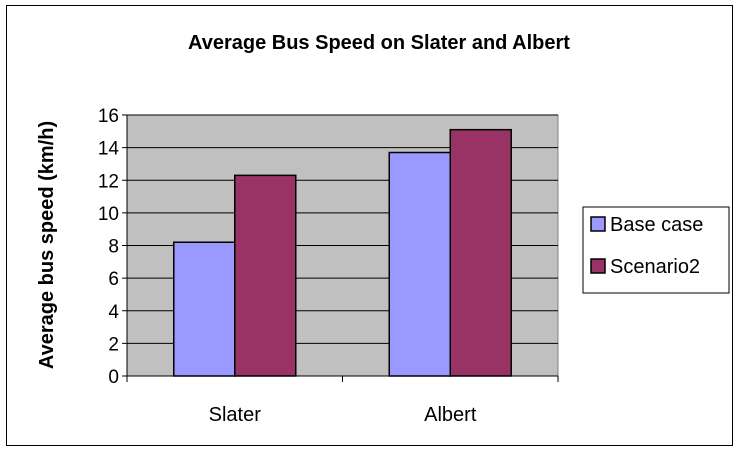 This screenshot has width=739, height=452. What do you see at coordinates (113, 312) in the screenshot?
I see `y-tick-label: 4` at bounding box center [113, 312].